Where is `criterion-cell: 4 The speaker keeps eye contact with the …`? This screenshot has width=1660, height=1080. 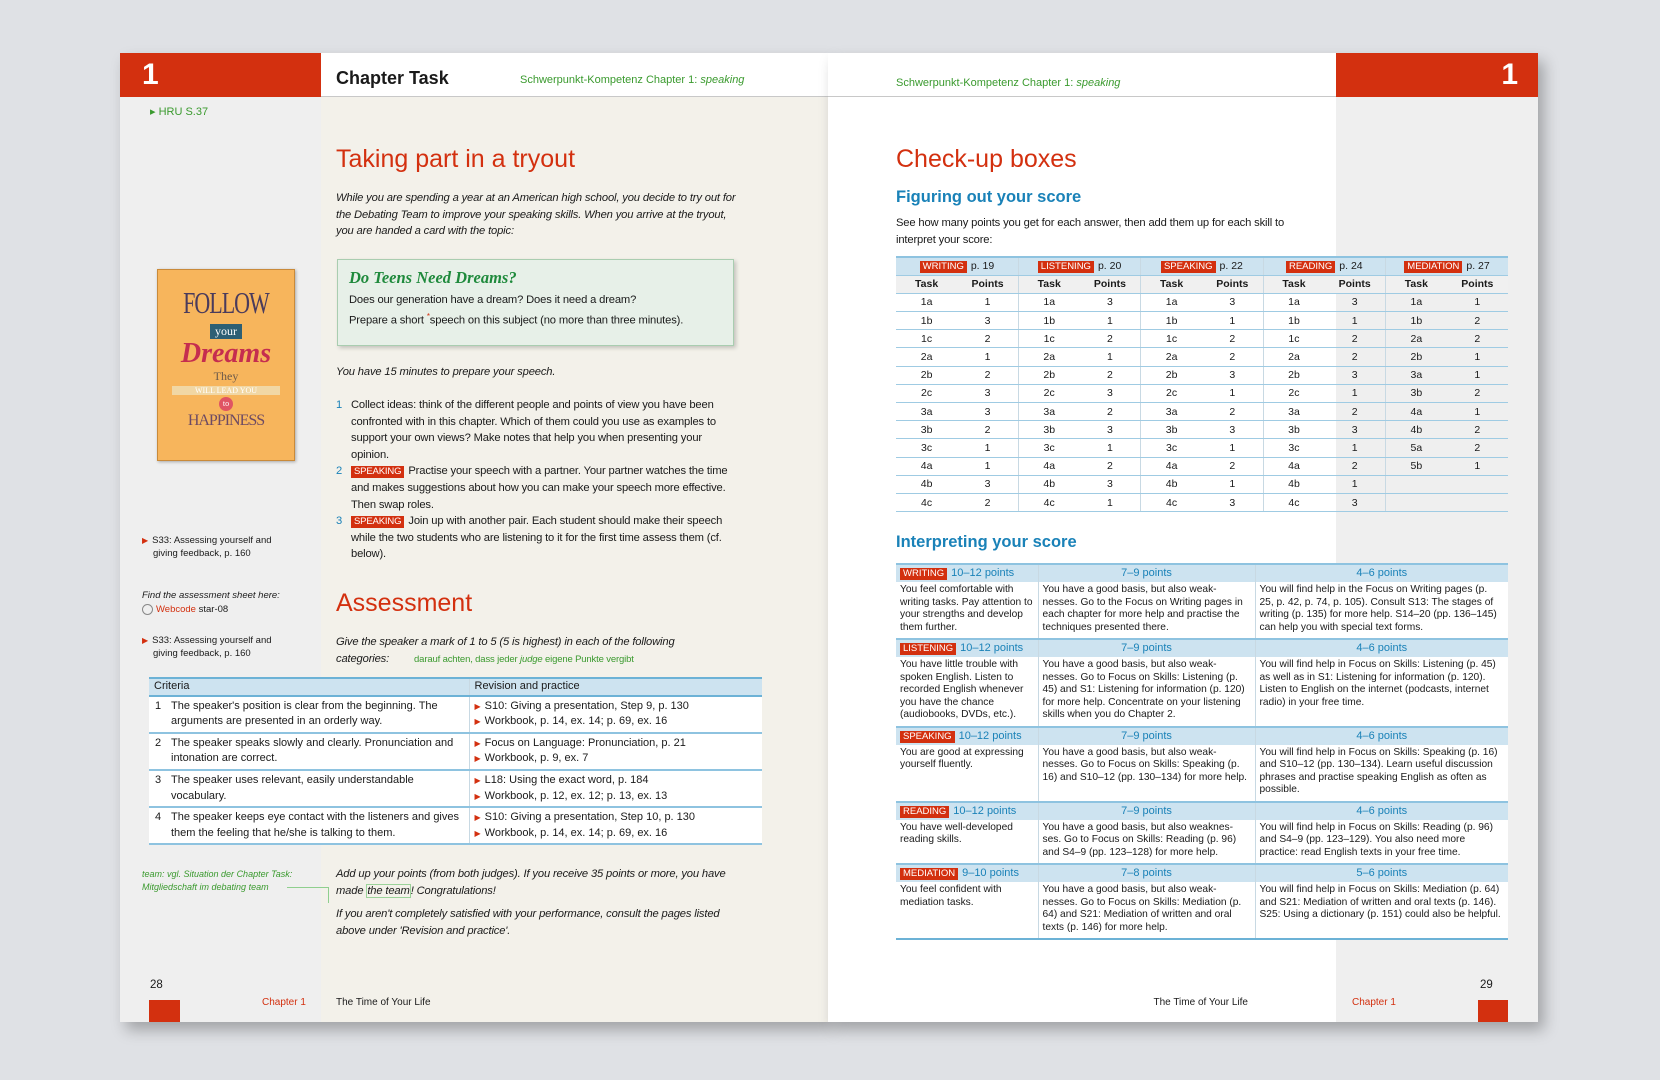
criterion-cell: 4 The speaker keeps eye contact with the … is located at coordinates (309, 826).